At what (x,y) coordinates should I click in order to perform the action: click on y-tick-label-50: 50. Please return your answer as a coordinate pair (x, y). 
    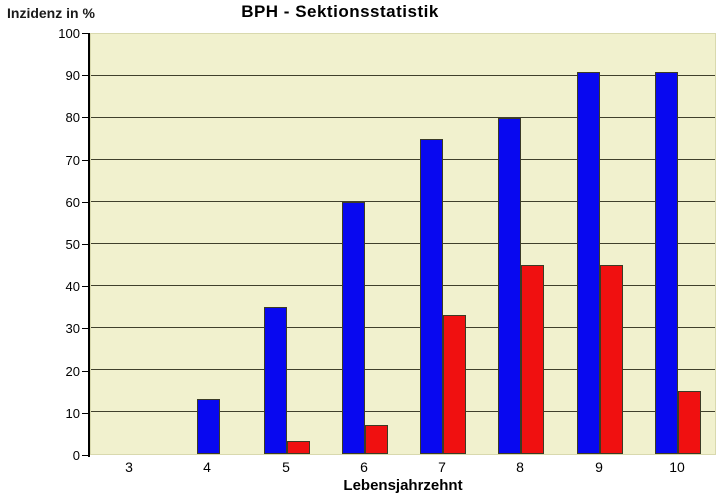
    Looking at the image, I should click on (72, 244).